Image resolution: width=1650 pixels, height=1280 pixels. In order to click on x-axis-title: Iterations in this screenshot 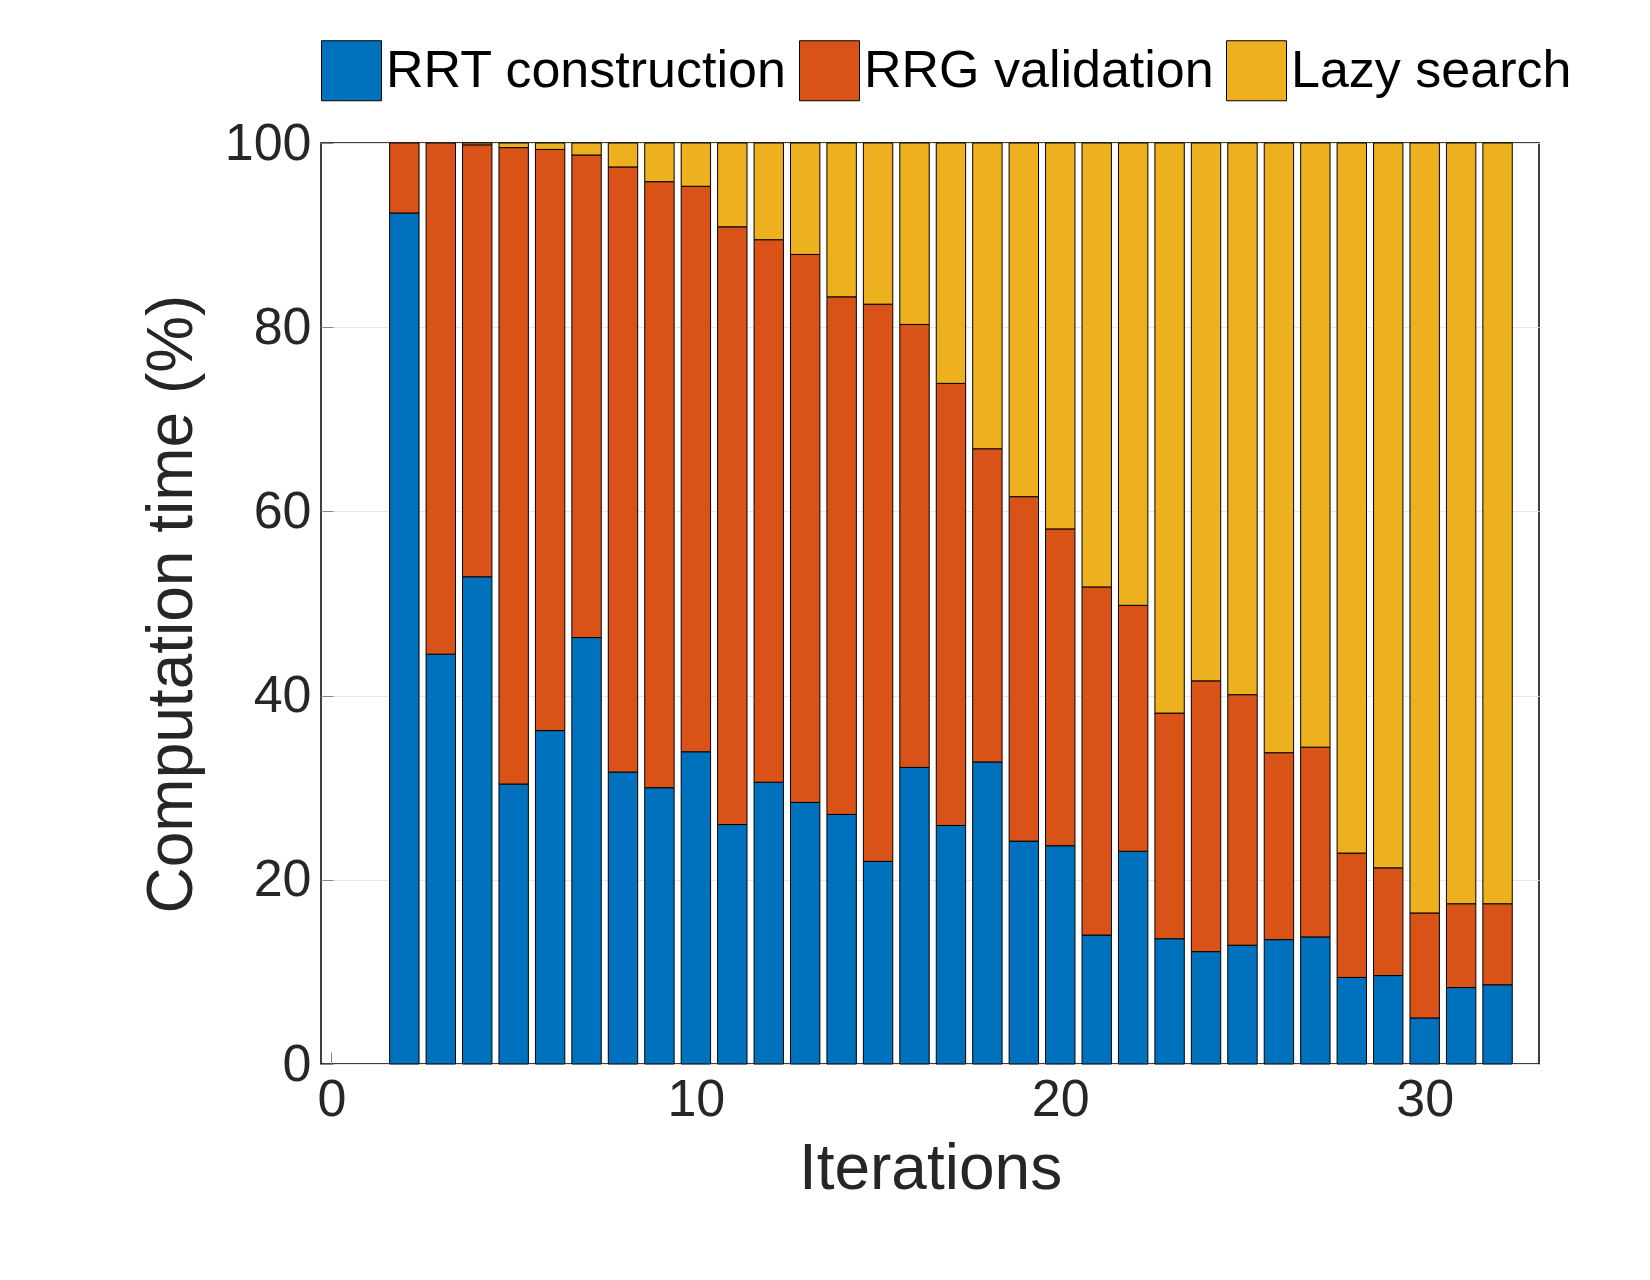, I will do `click(930, 1166)`.